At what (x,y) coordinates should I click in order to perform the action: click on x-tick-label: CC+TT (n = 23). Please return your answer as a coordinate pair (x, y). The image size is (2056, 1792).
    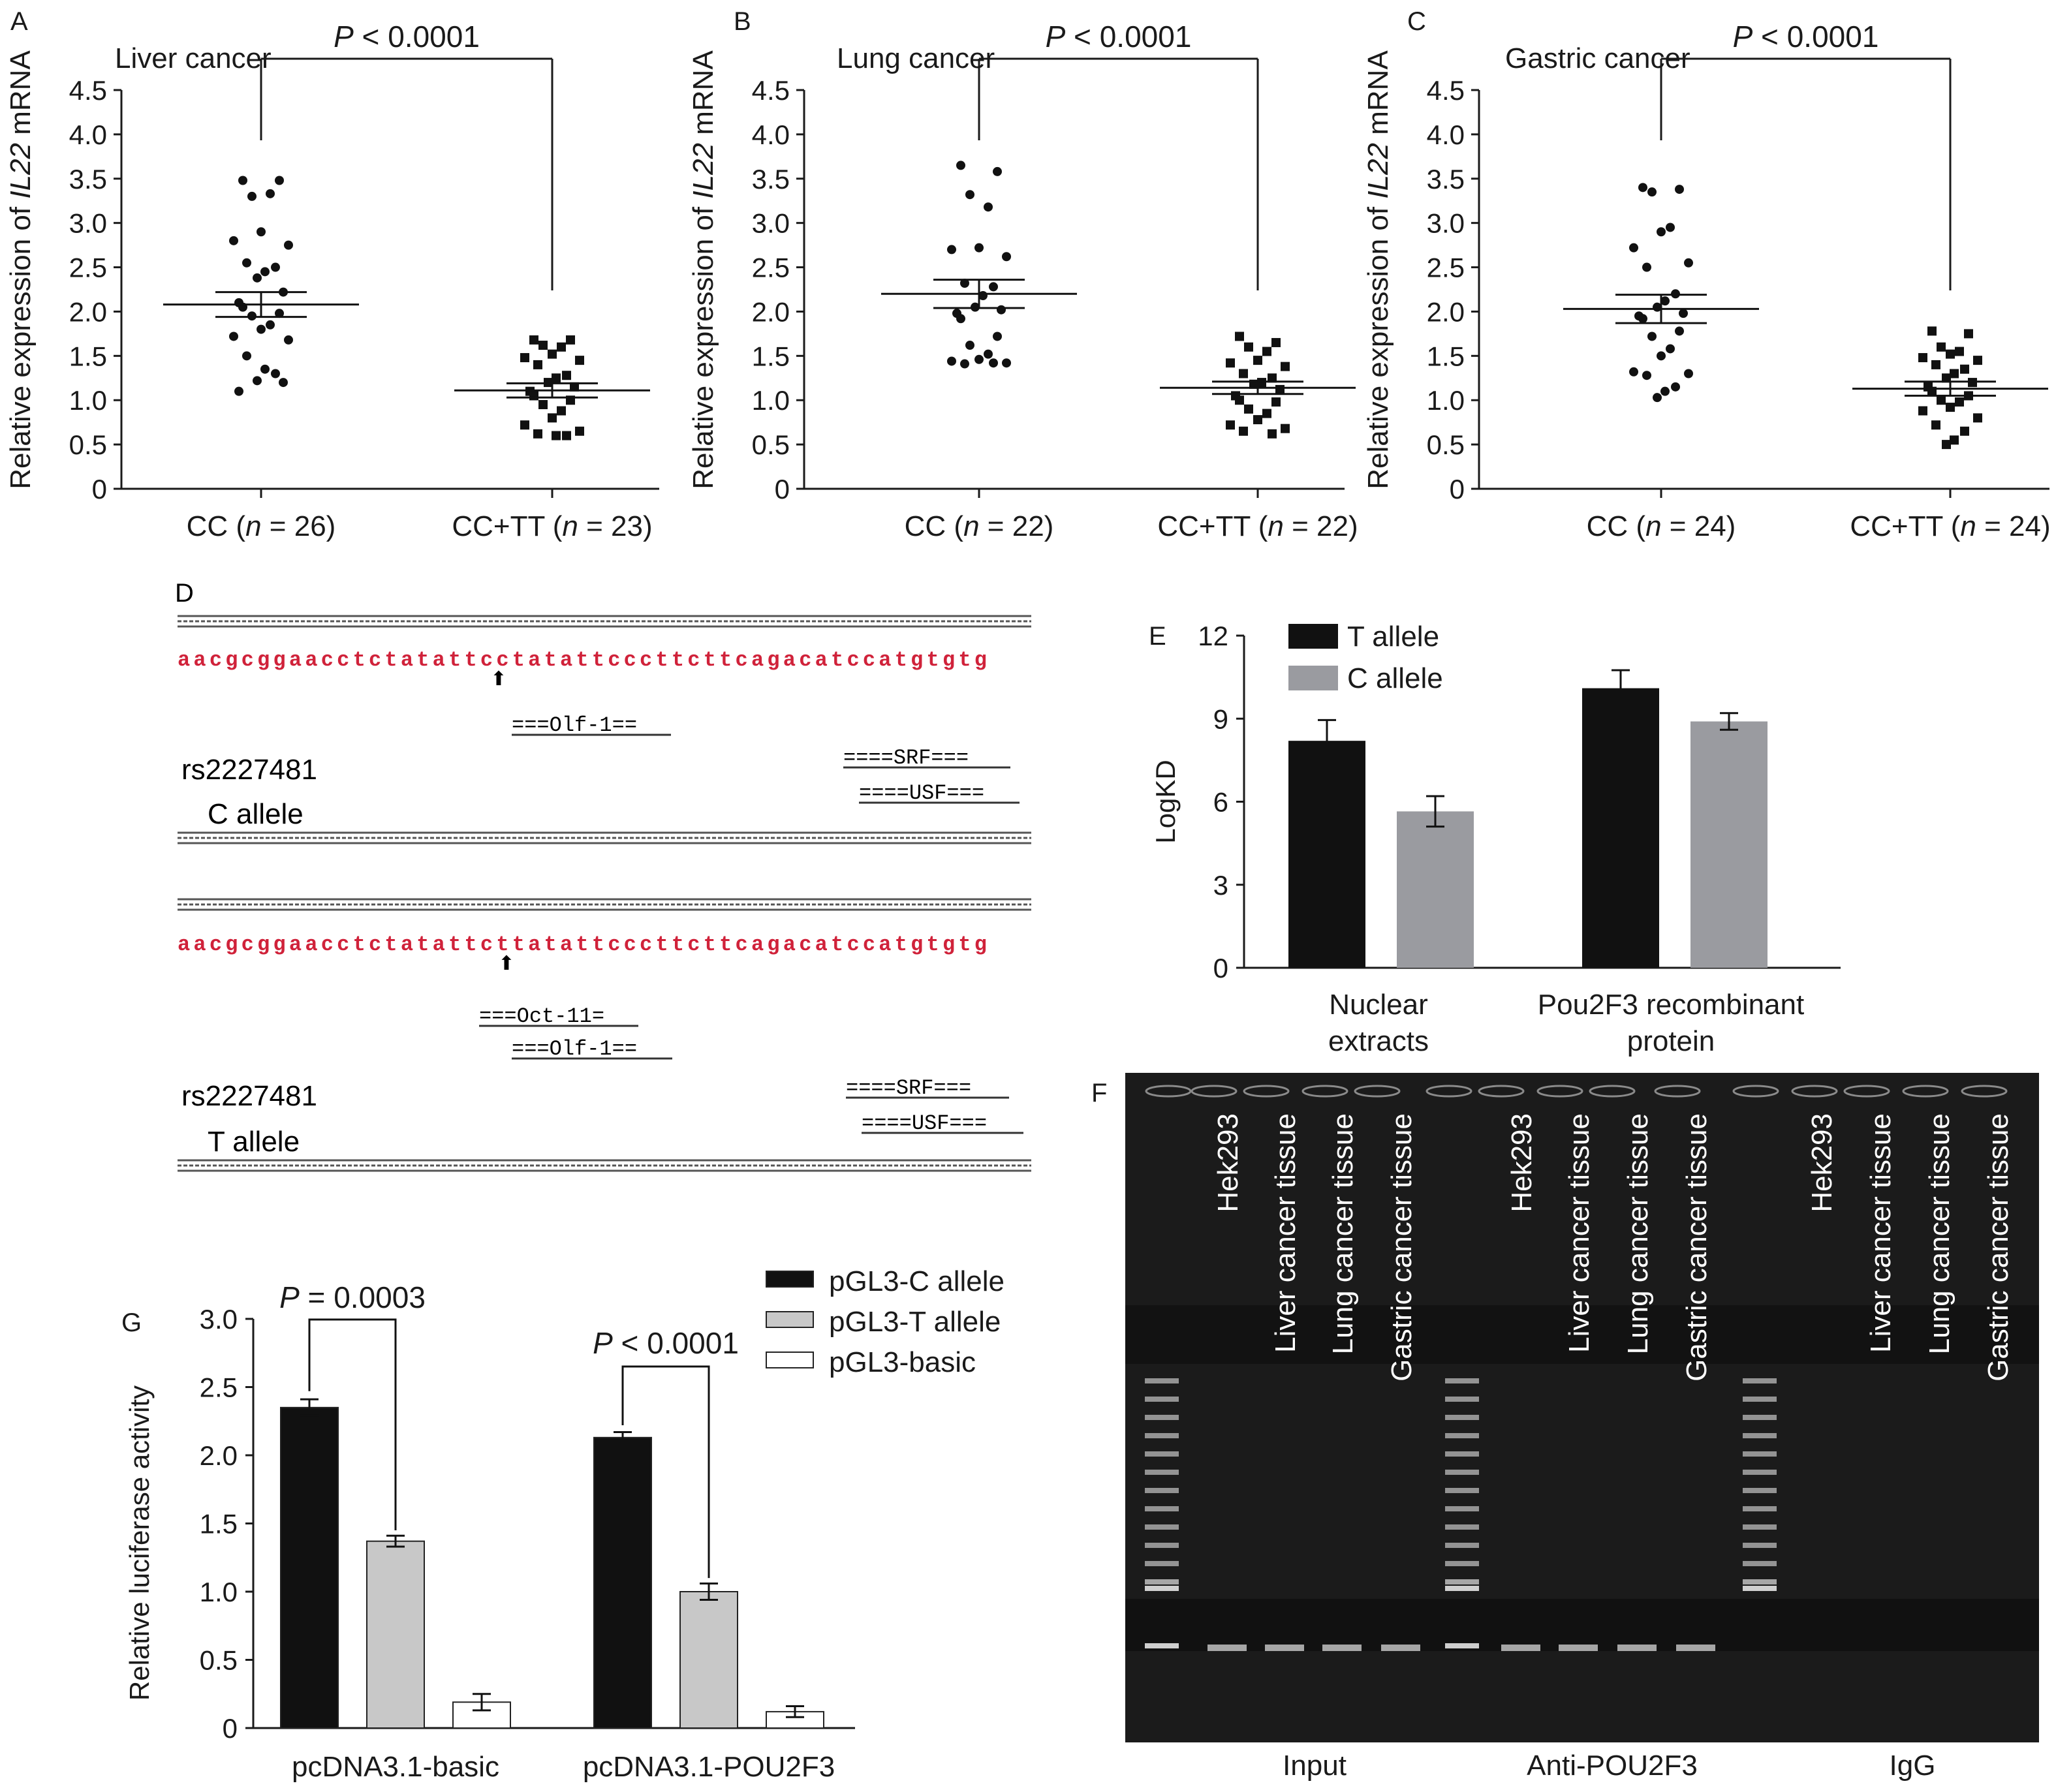
    Looking at the image, I should click on (552, 526).